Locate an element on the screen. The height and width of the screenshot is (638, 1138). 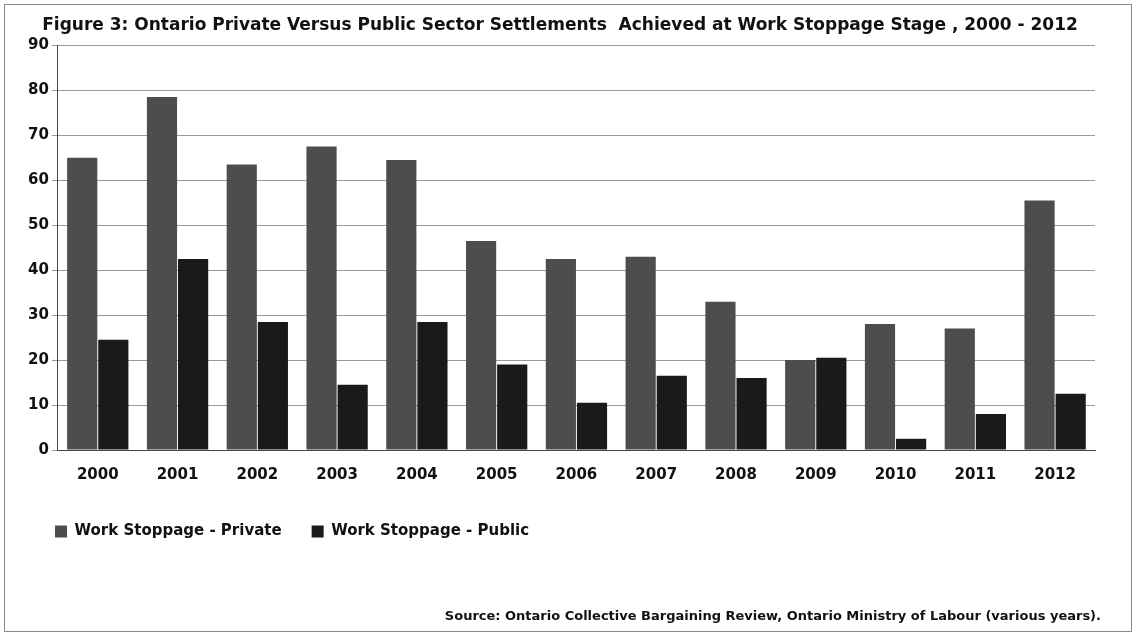
y-tick-label: 10 is located at coordinates (38, 403).